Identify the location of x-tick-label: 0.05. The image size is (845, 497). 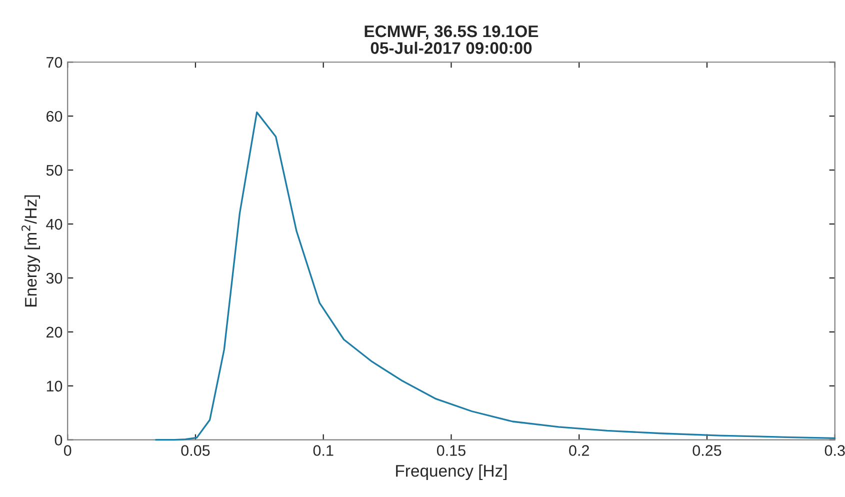
(195, 450).